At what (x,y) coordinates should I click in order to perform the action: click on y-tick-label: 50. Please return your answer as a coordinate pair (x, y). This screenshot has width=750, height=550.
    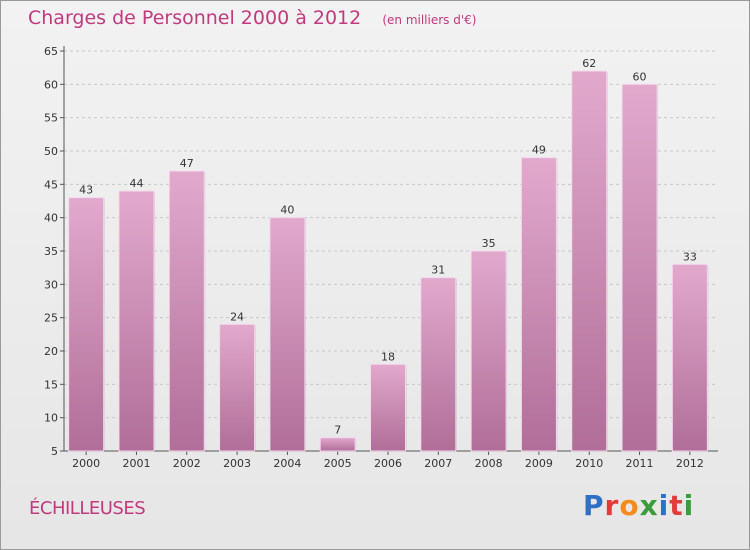
    Looking at the image, I should click on (51, 151).